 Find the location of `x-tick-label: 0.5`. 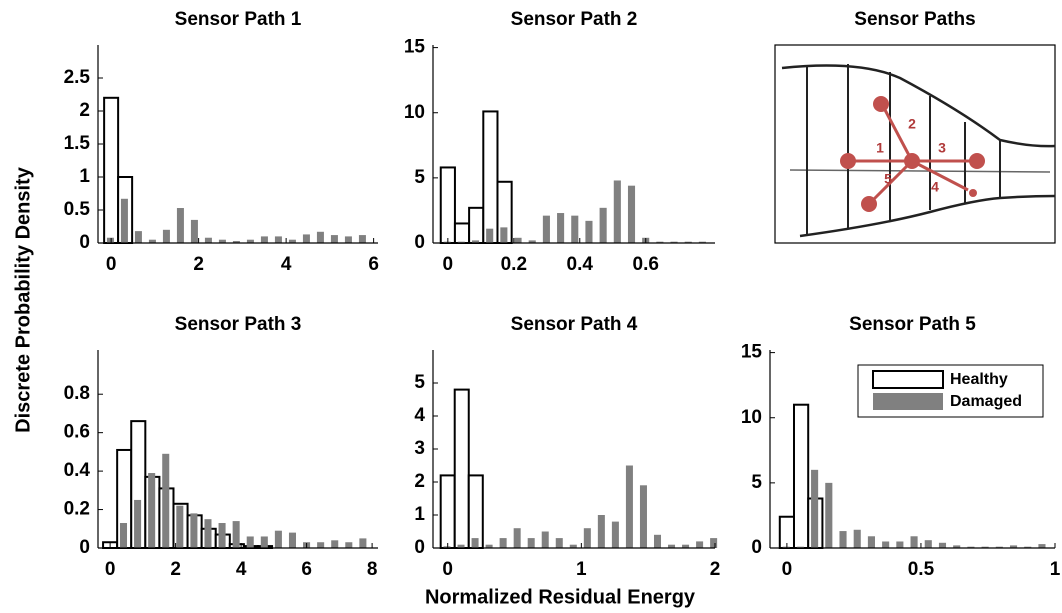

x-tick-label: 0.5 is located at coordinates (921, 569).